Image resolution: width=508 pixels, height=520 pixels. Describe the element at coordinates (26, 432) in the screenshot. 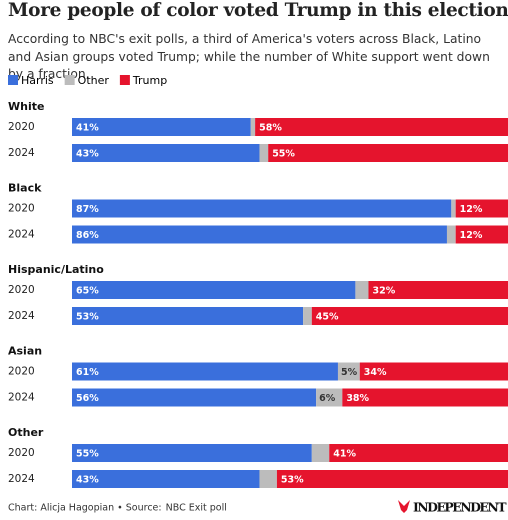

I see `group-label: Other` at that location.